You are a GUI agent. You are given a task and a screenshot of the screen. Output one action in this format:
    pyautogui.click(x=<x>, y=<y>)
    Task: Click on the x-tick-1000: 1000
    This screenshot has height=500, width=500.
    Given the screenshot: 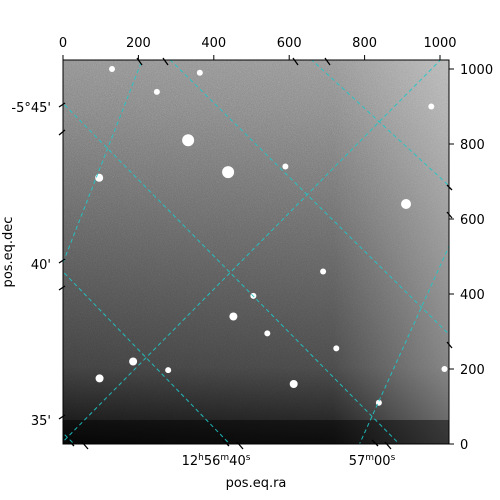 What is the action you would take?
    pyautogui.click(x=440, y=48)
    